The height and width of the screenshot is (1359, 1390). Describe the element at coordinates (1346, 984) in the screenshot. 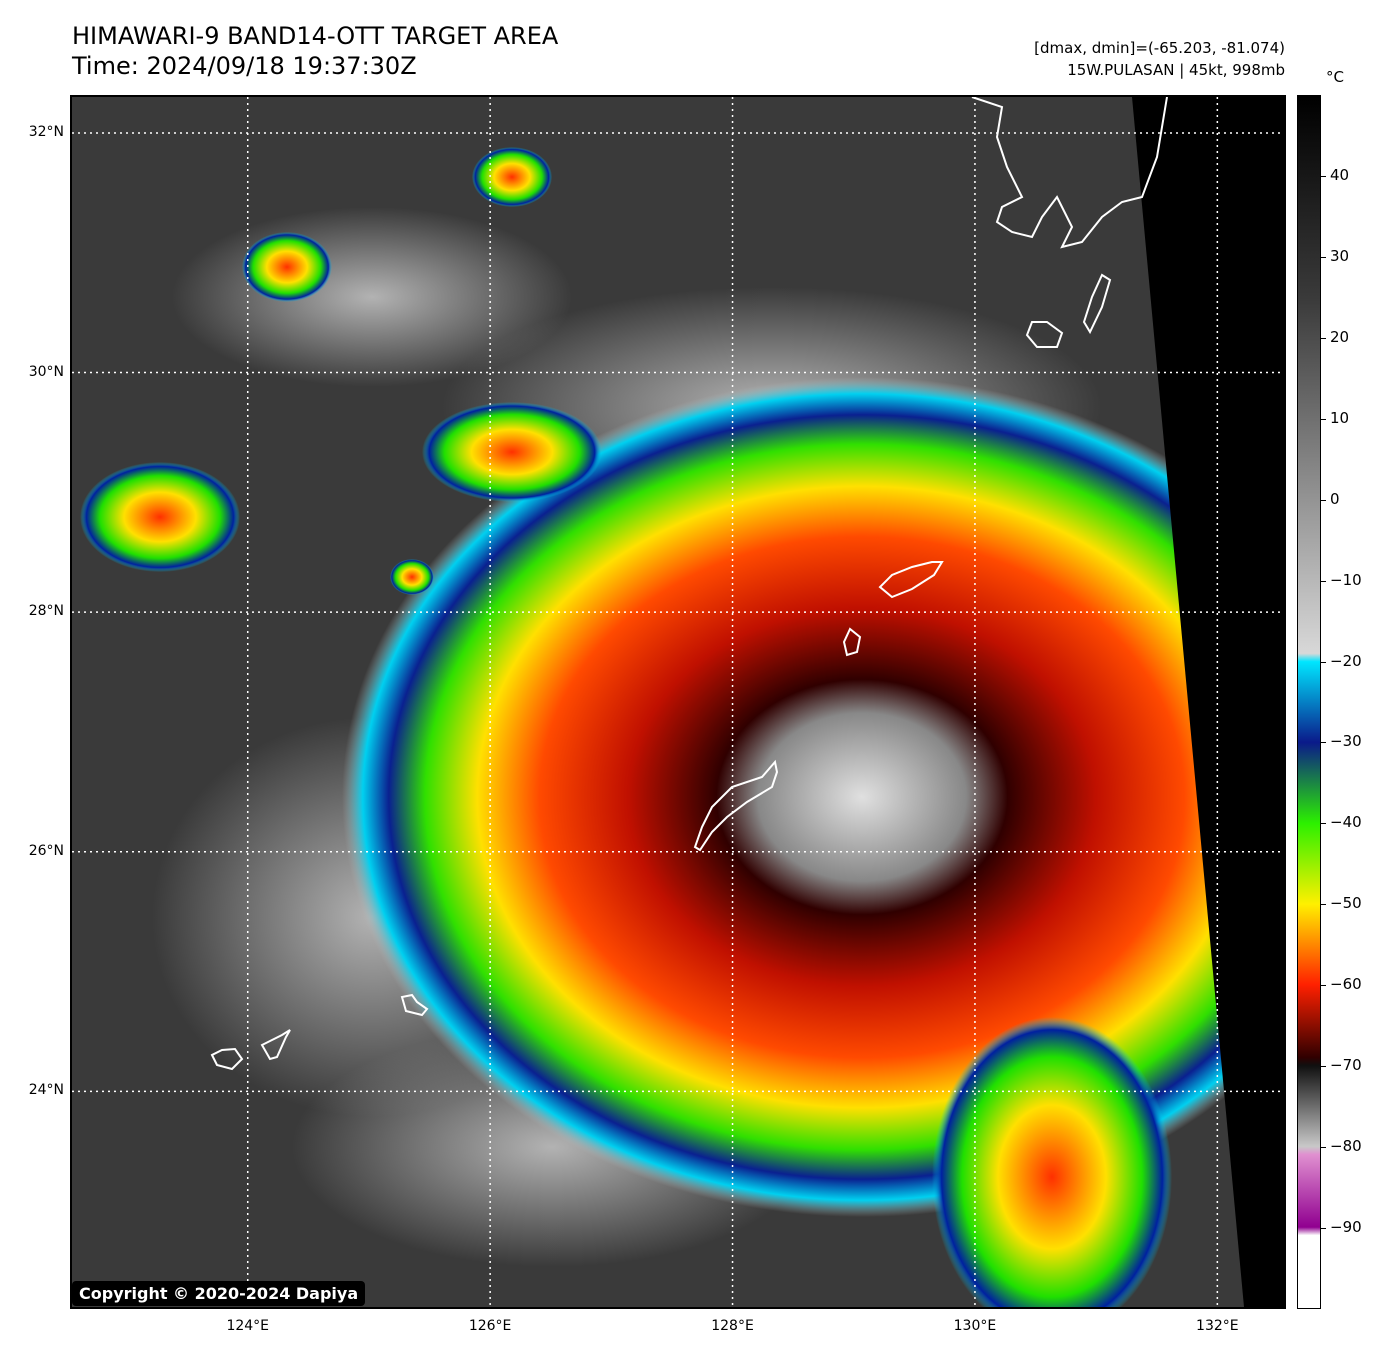

I see `colorbar-tick-label: −60` at that location.